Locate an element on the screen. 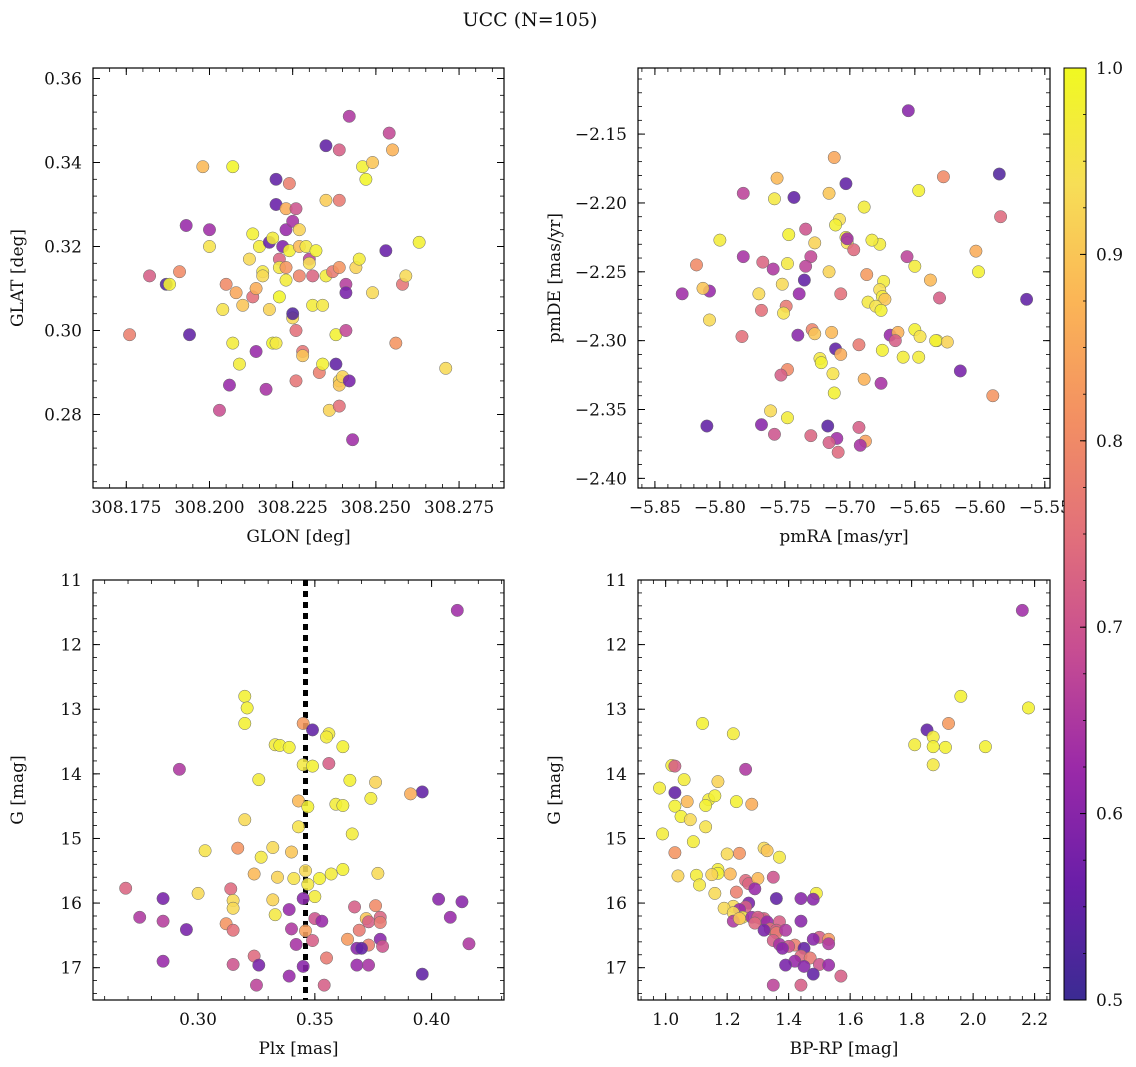 The width and height of the screenshot is (1136, 1067). x-tick-label: 0.35 is located at coordinates (315, 1020).